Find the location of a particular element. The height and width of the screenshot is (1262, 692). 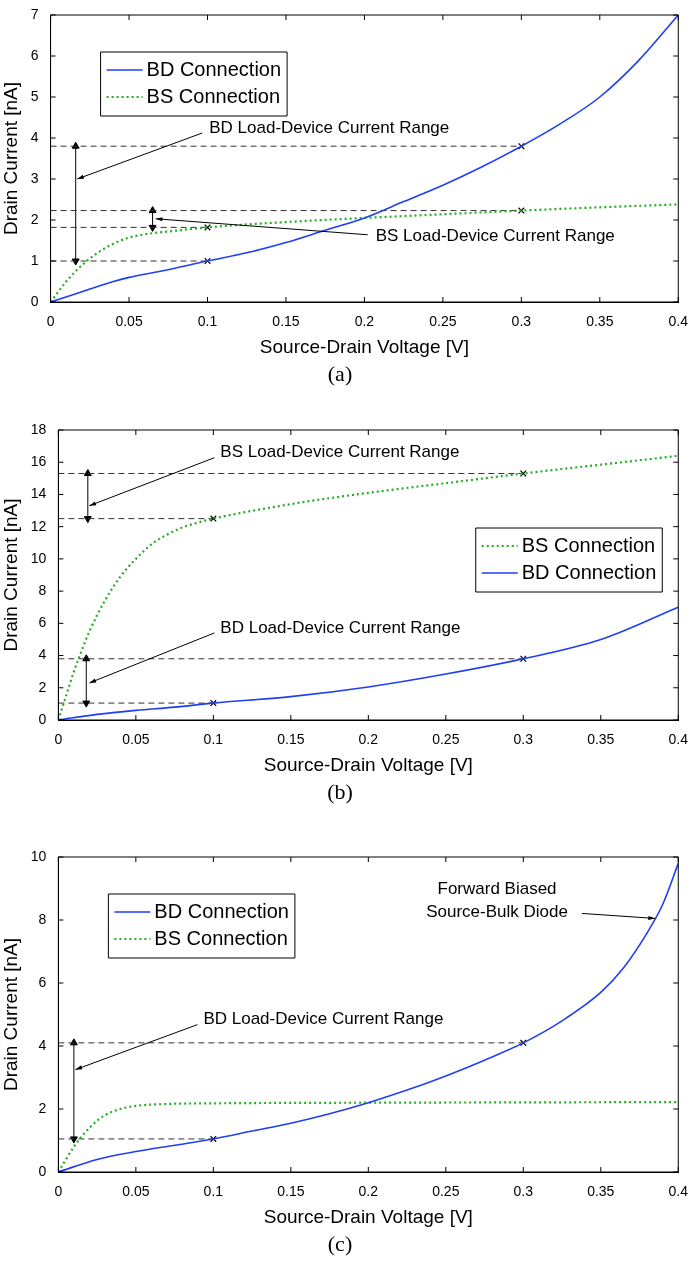

text: (a) is located at coordinates (340, 373).